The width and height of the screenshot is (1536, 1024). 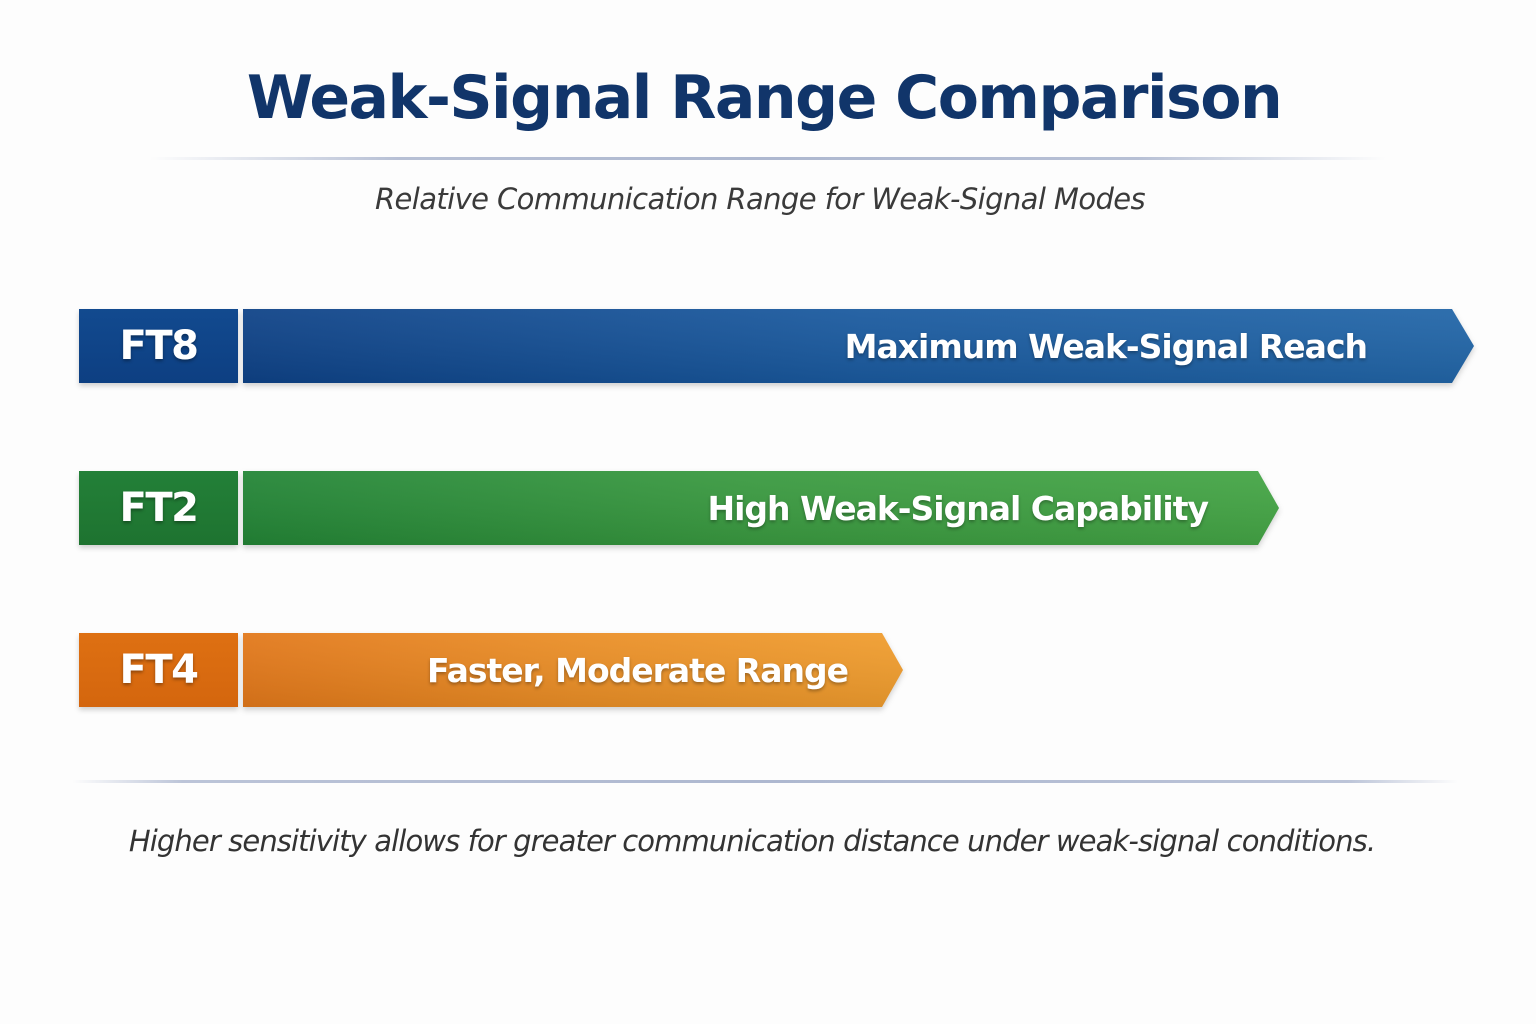 I want to click on mode-label-ft8: FT8, so click(x=158, y=346).